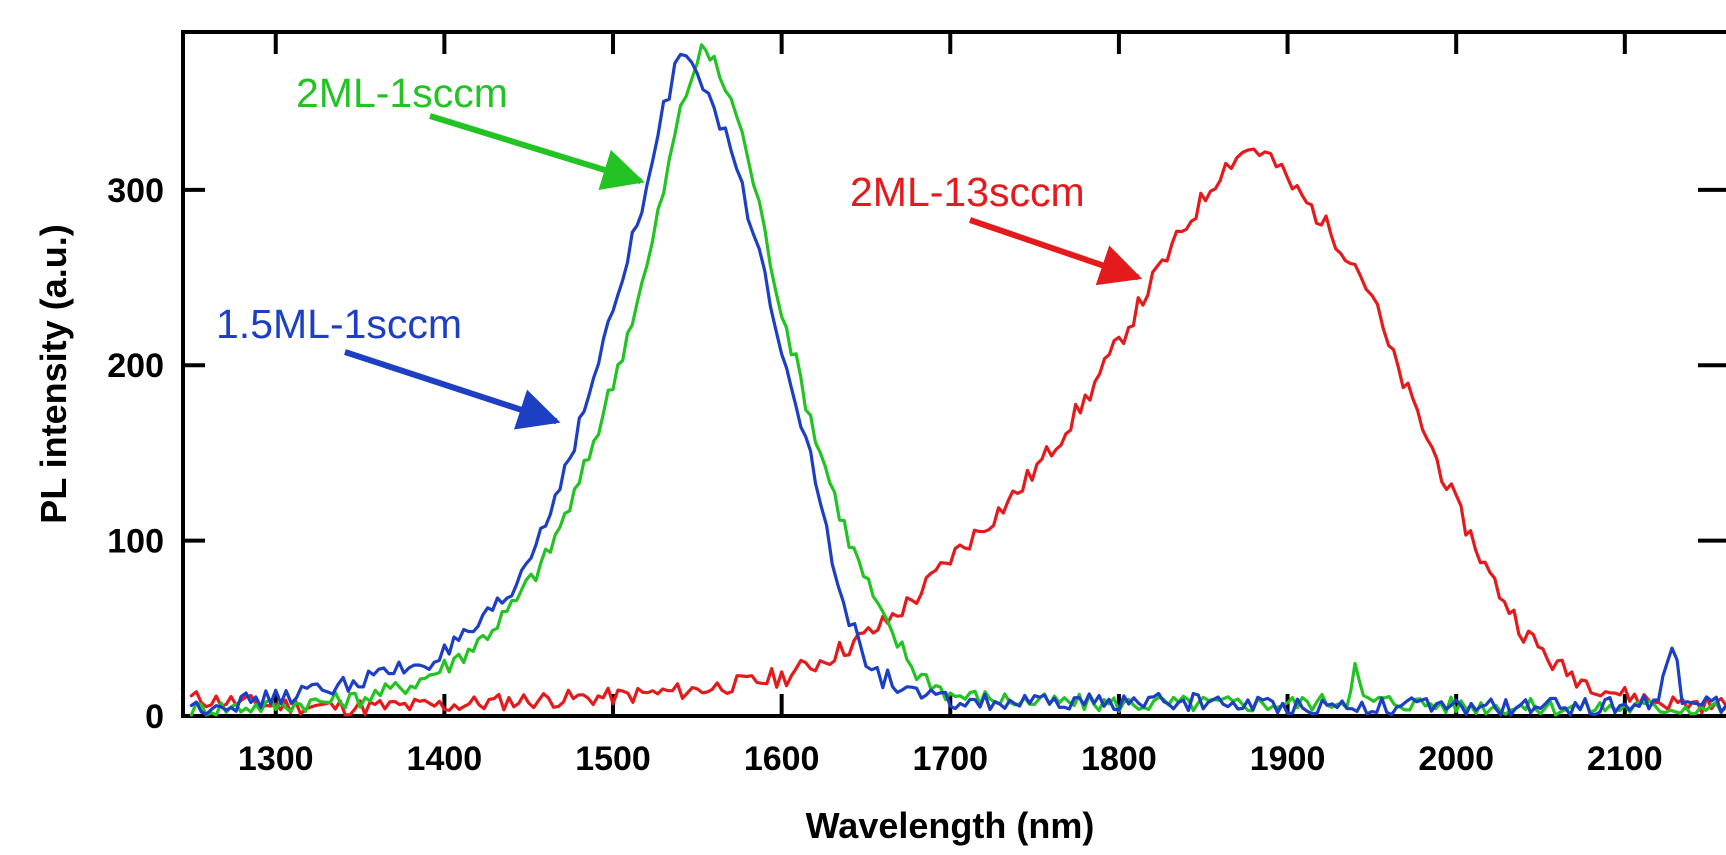 The width and height of the screenshot is (1726, 855). I want to click on y-tick-label: 200, so click(135, 366).